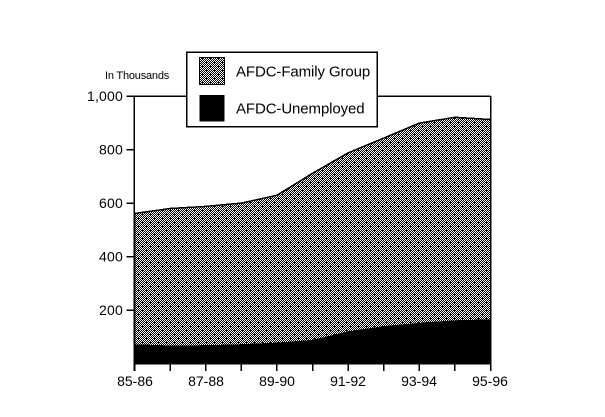 This screenshot has height=417, width=605. Describe the element at coordinates (137, 76) in the screenshot. I see `svg-text: In Thousands` at that location.